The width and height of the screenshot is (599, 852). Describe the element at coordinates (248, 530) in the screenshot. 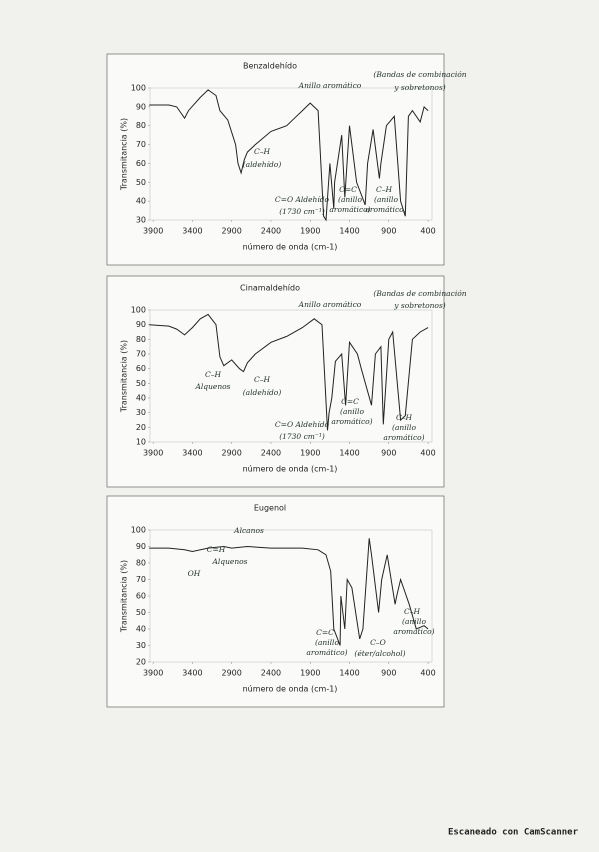

I see `annotation: Alcanos` at that location.